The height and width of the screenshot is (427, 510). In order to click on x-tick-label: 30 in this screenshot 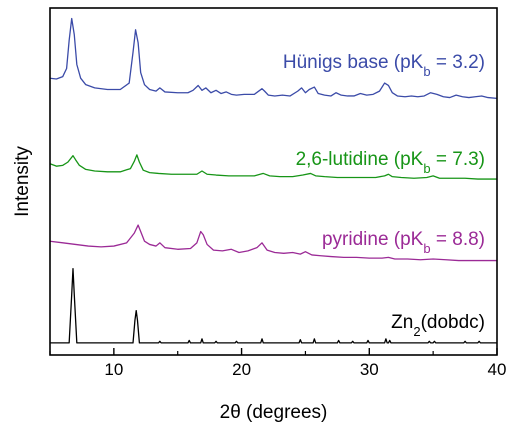, I will do `click(369, 369)`.